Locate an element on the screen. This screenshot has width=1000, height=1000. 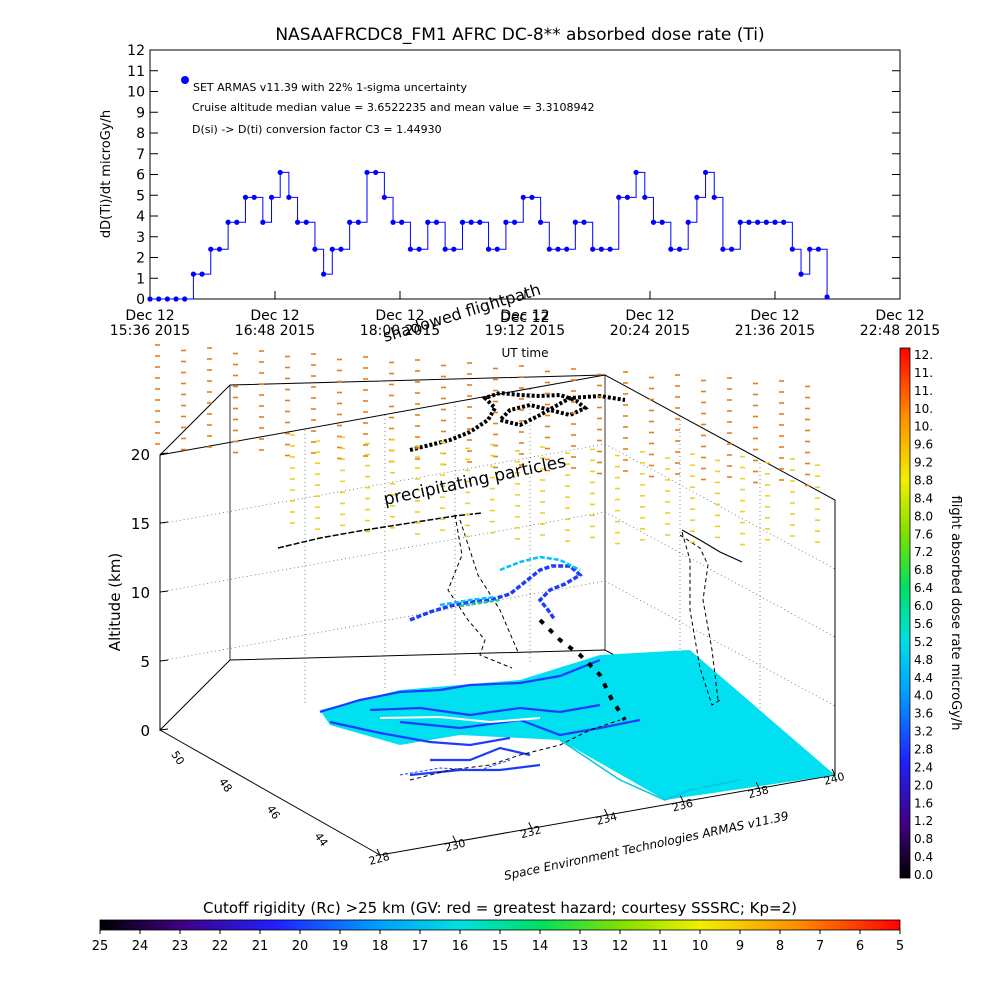
y-tick-label: 11 is located at coordinates (136, 72).